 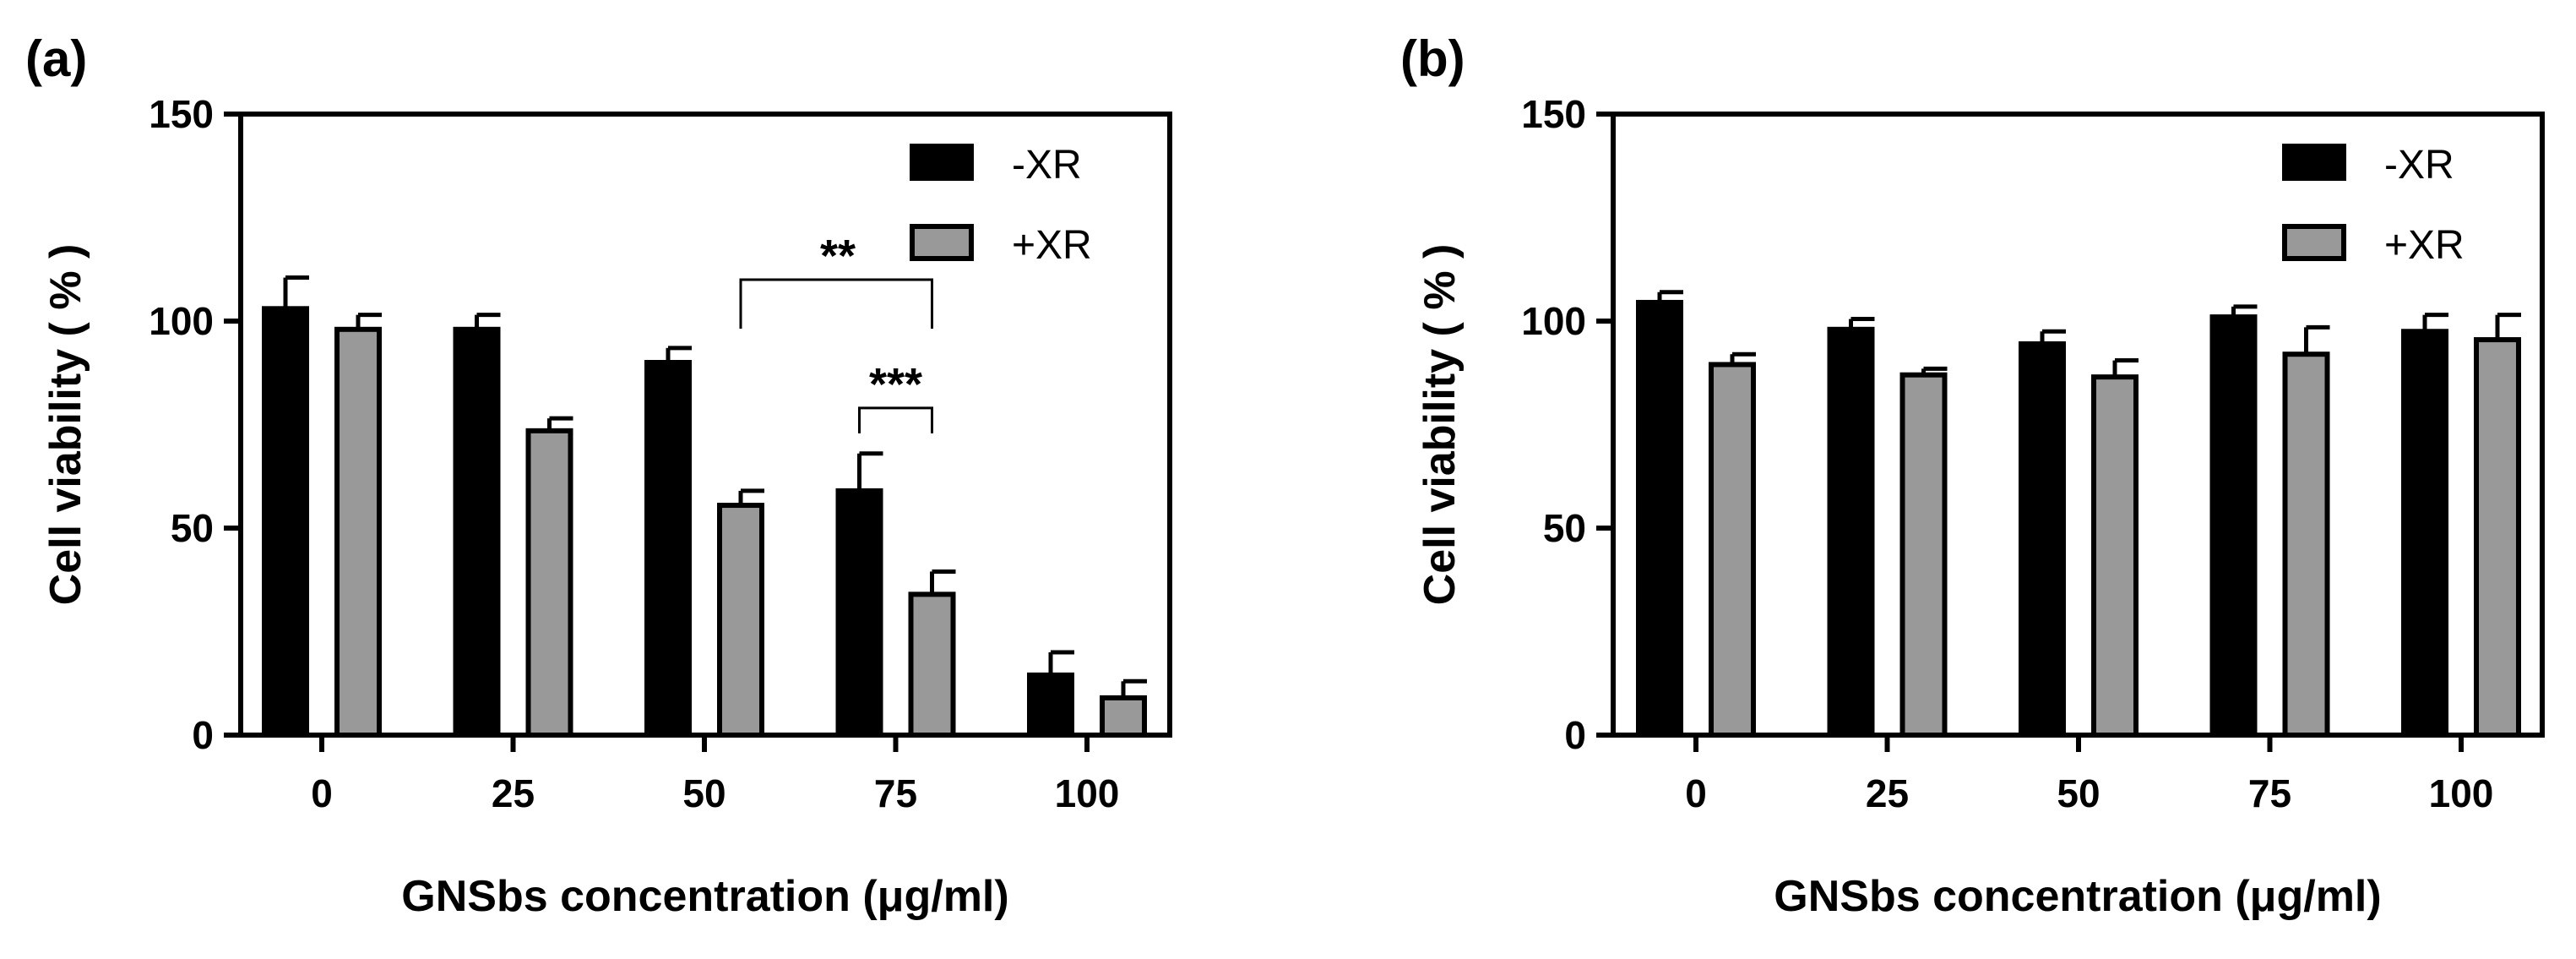 What do you see at coordinates (1432, 59) in the screenshot?
I see `panel-label: (b)` at bounding box center [1432, 59].